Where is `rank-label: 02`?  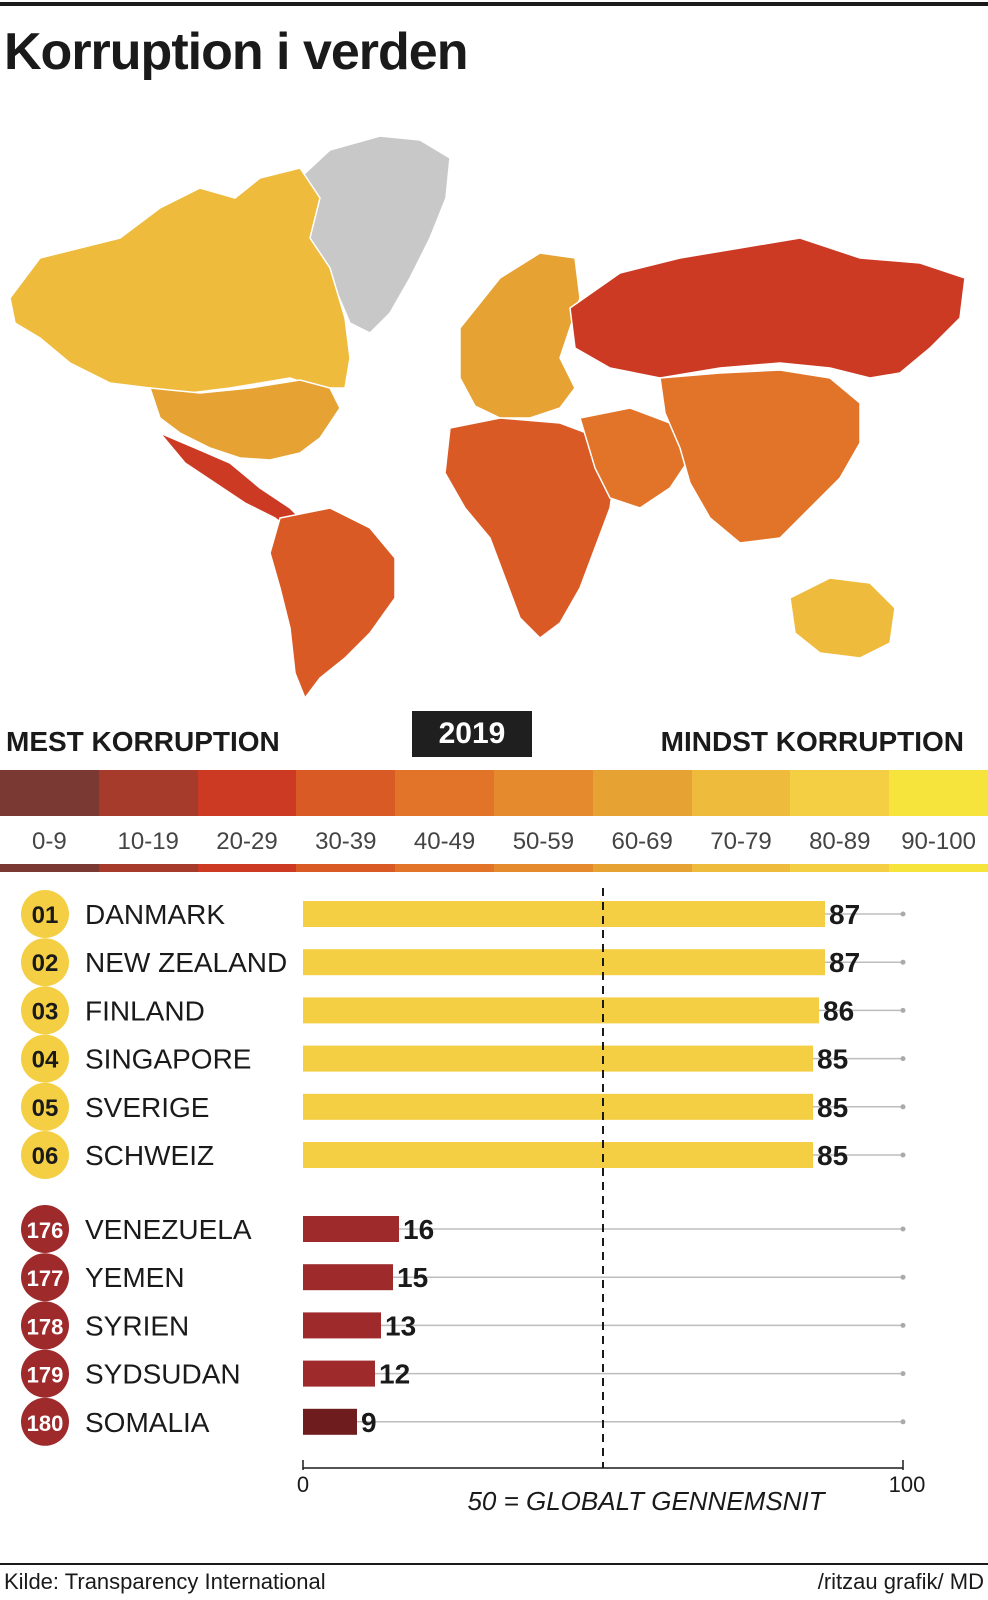 rank-label: 02 is located at coordinates (45, 963).